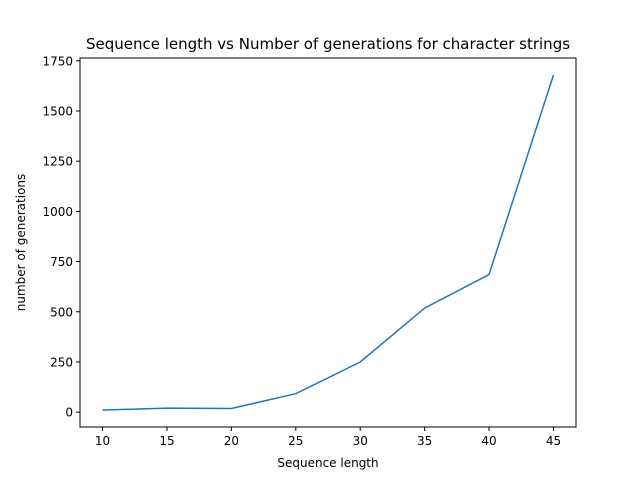 The width and height of the screenshot is (640, 480). What do you see at coordinates (360, 441) in the screenshot?
I see `x-tick-label: 30` at bounding box center [360, 441].